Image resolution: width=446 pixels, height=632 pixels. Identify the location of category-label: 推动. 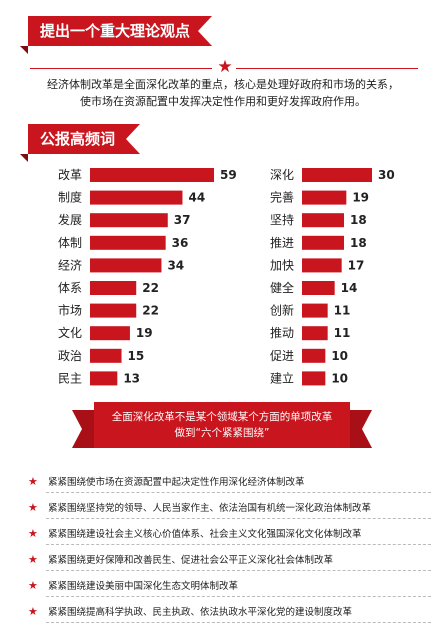
(282, 333).